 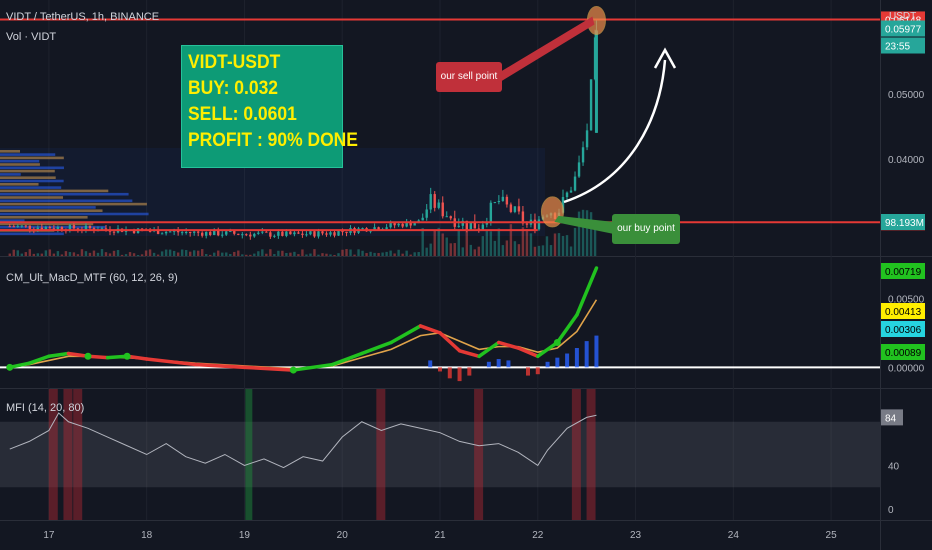 What do you see at coordinates (665, 58) in the screenshot?
I see `trend-arrow-head` at bounding box center [665, 58].